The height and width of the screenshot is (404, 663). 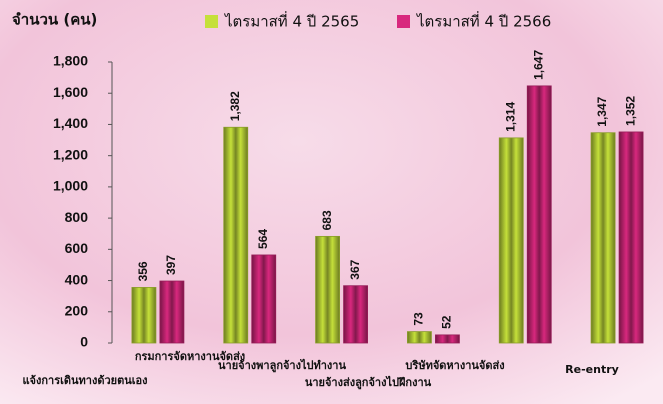 I want to click on value-label: 1,382, so click(x=235, y=106).